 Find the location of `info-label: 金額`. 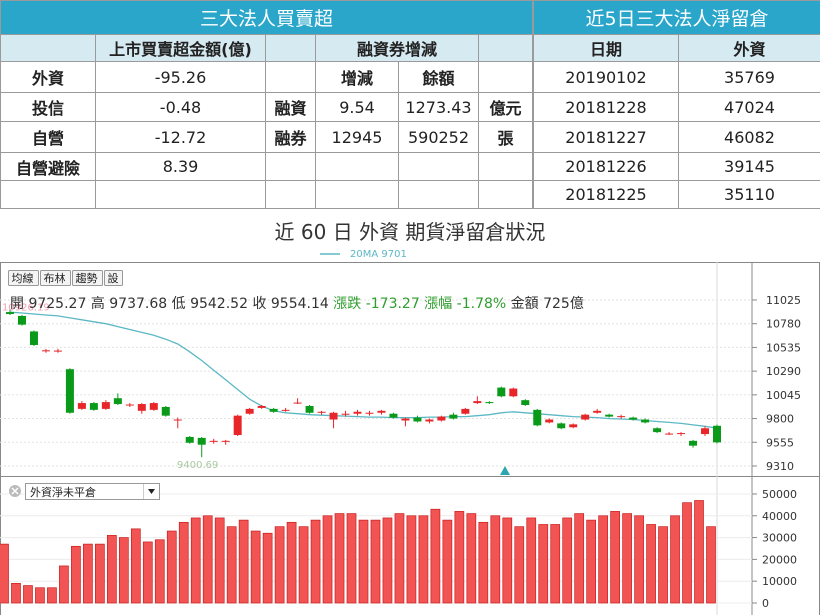

info-label: 金額 is located at coordinates (525, 304).